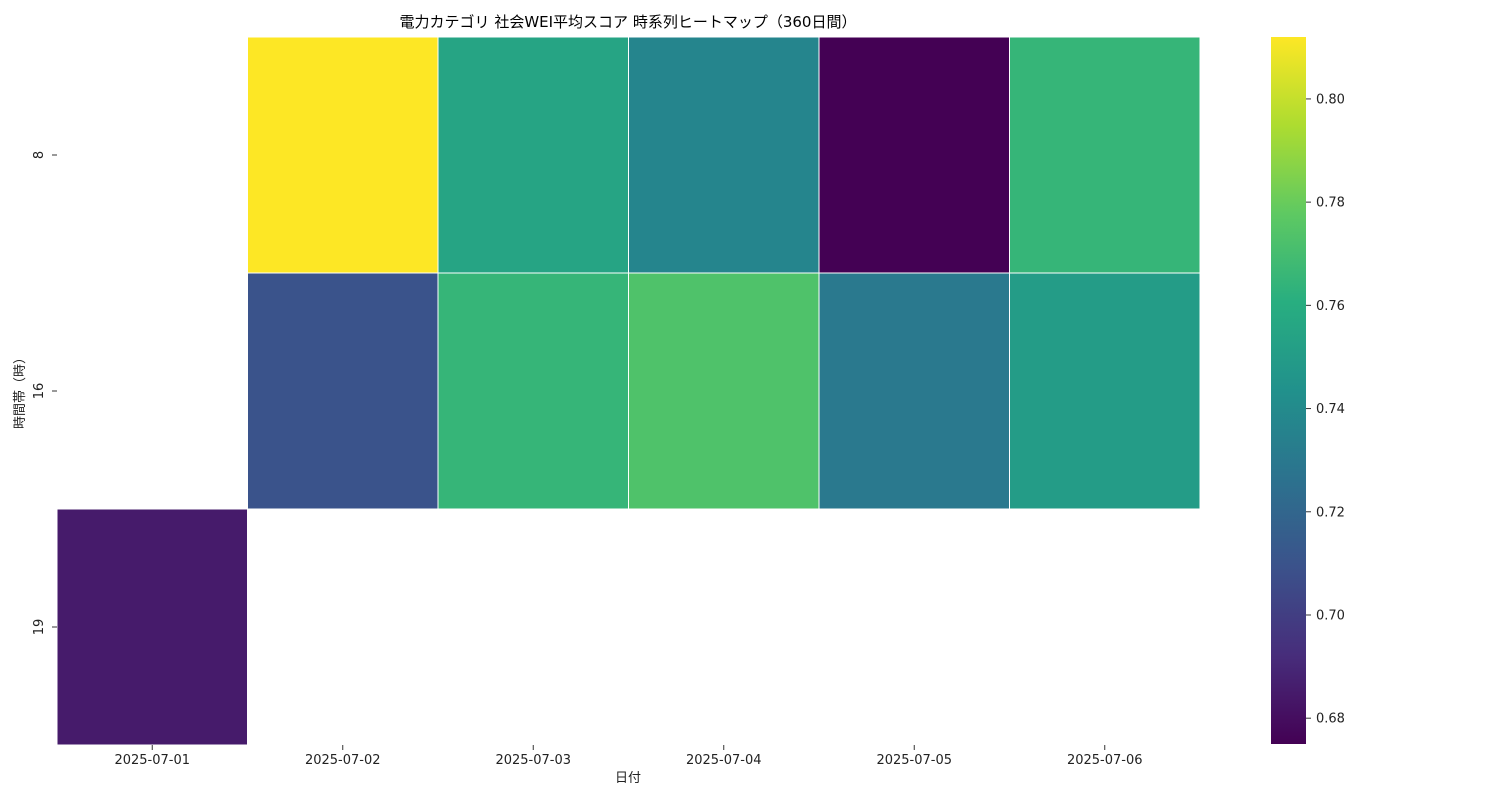 The image size is (1500, 800). I want to click on colorbar-tick-label: 0.68, so click(1330, 719).